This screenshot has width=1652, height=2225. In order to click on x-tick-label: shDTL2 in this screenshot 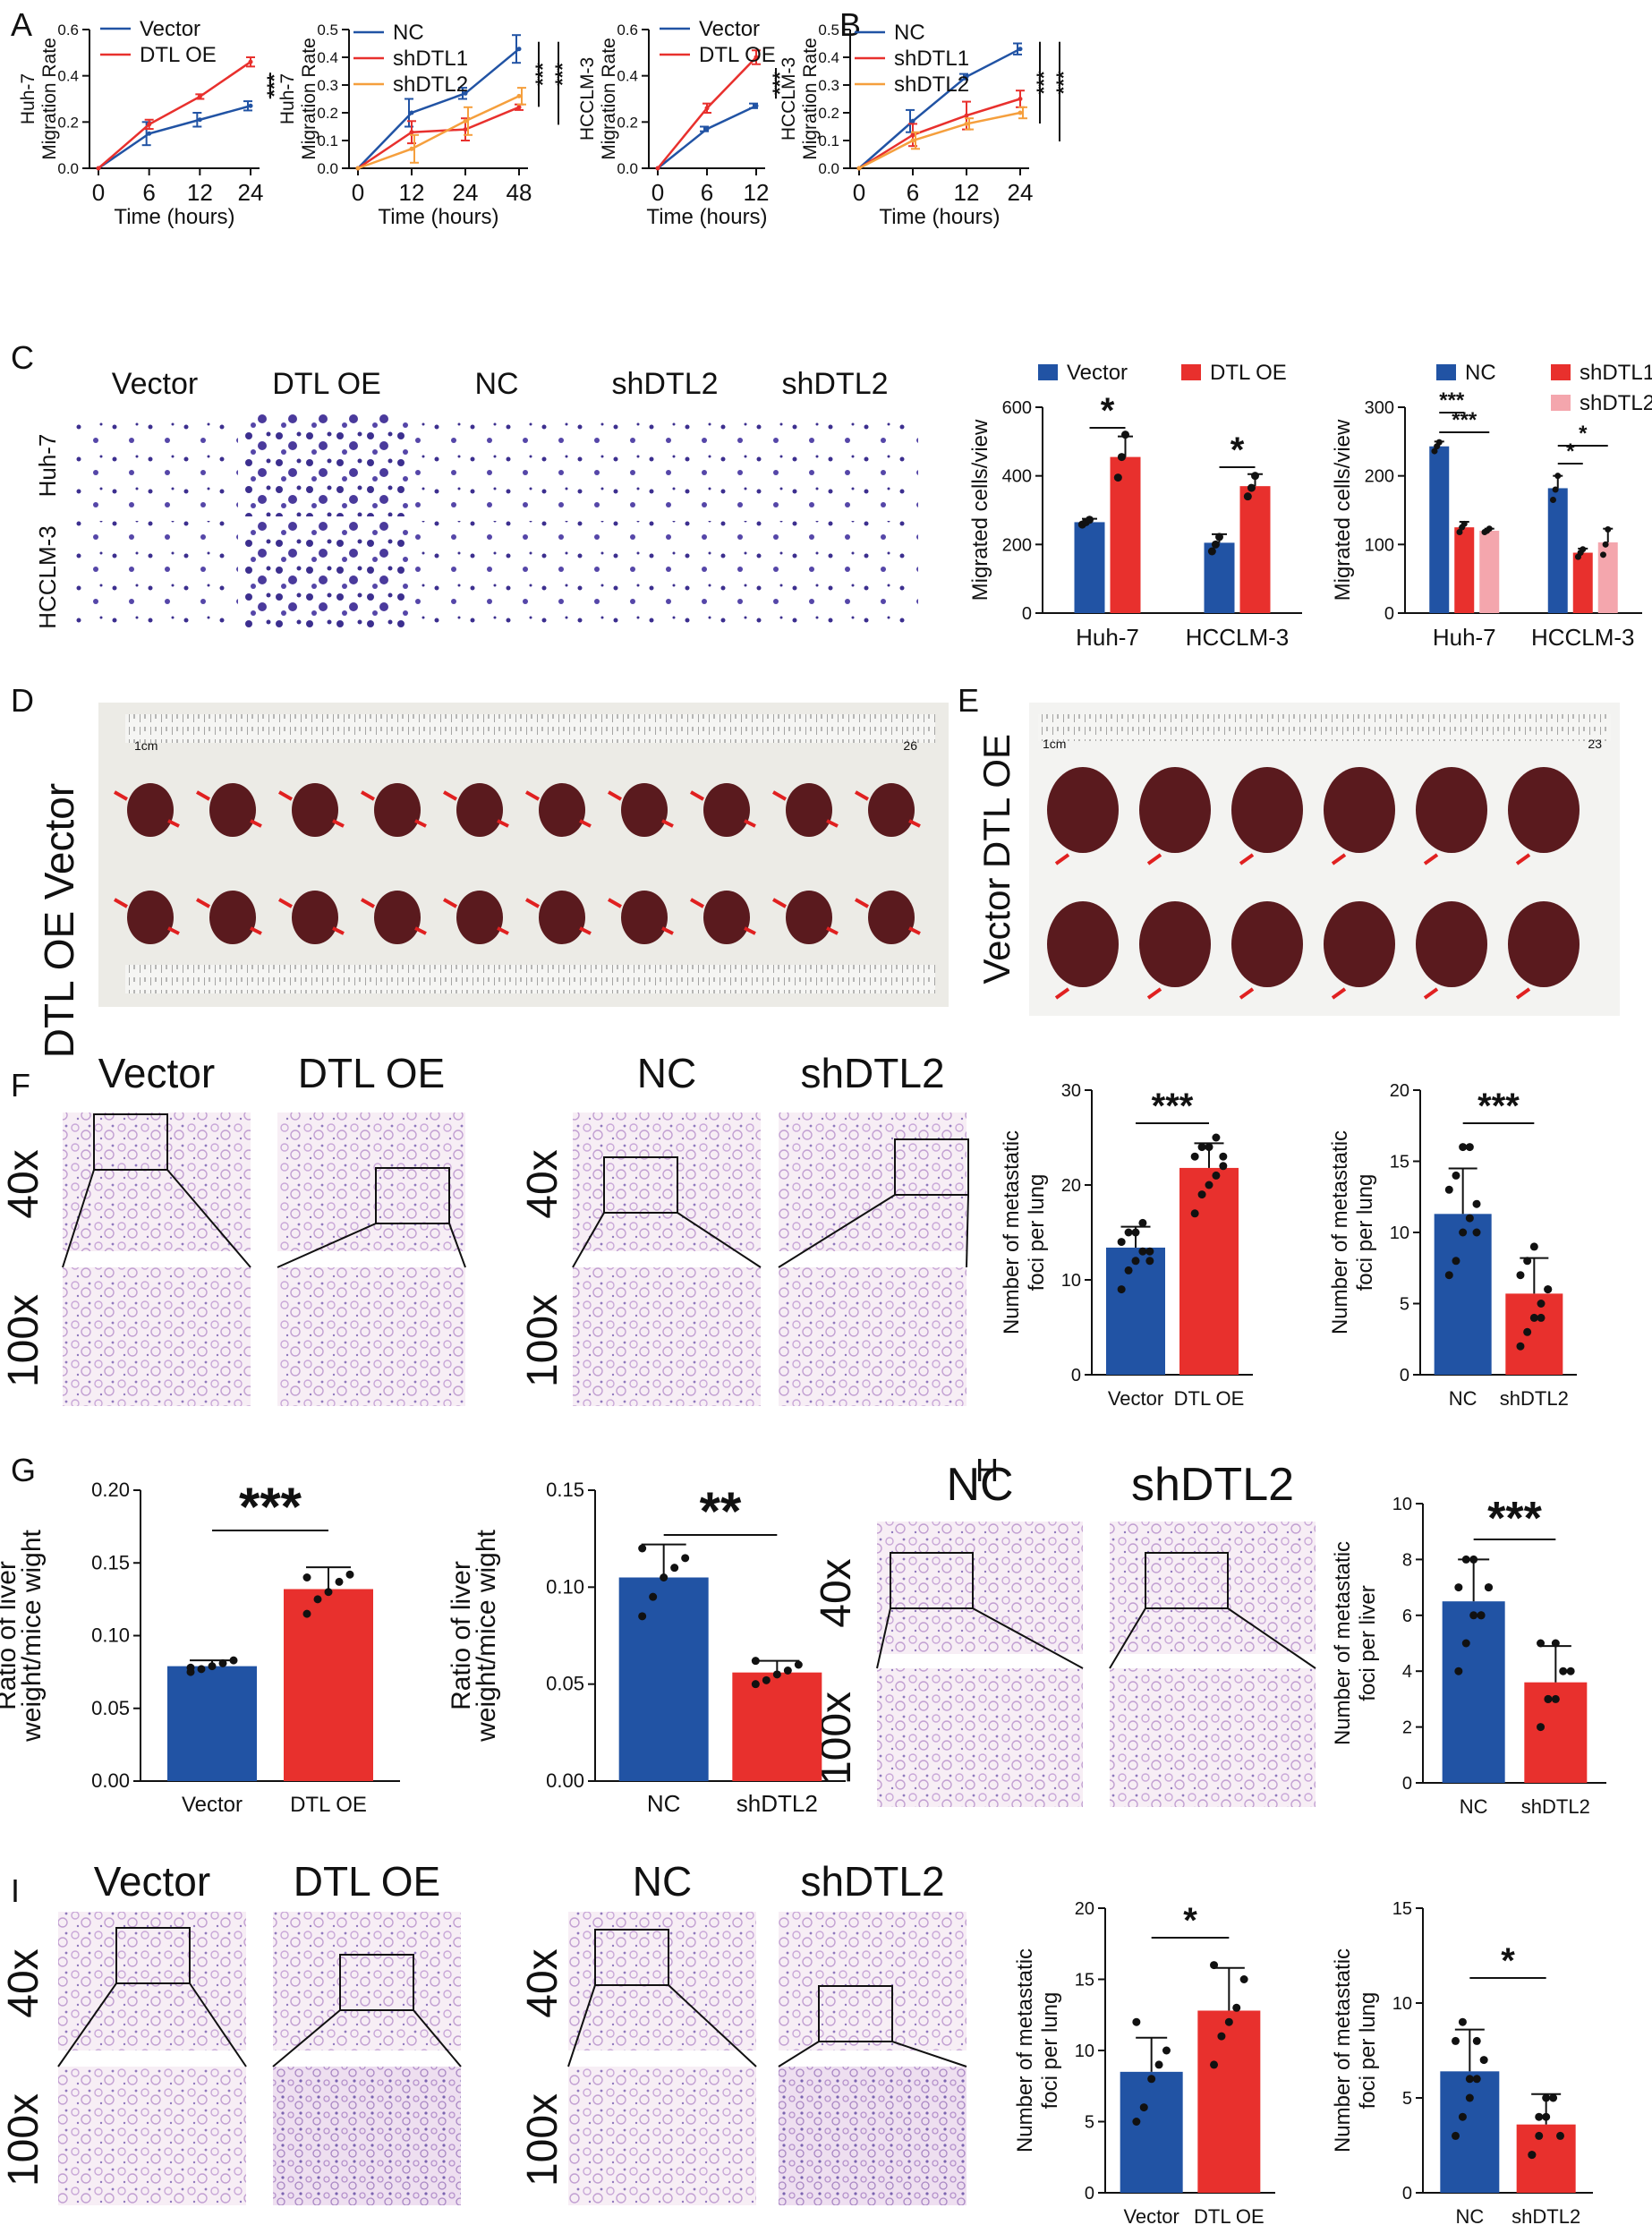, I will do `click(1555, 1806)`.